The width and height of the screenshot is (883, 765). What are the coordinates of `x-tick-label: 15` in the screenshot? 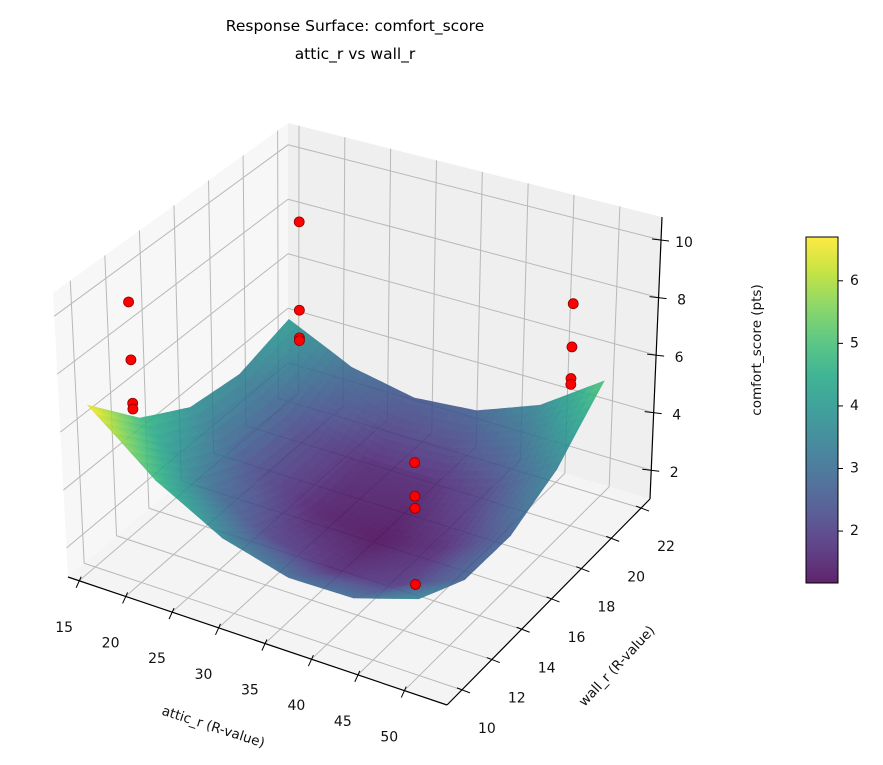 It's located at (64, 628).